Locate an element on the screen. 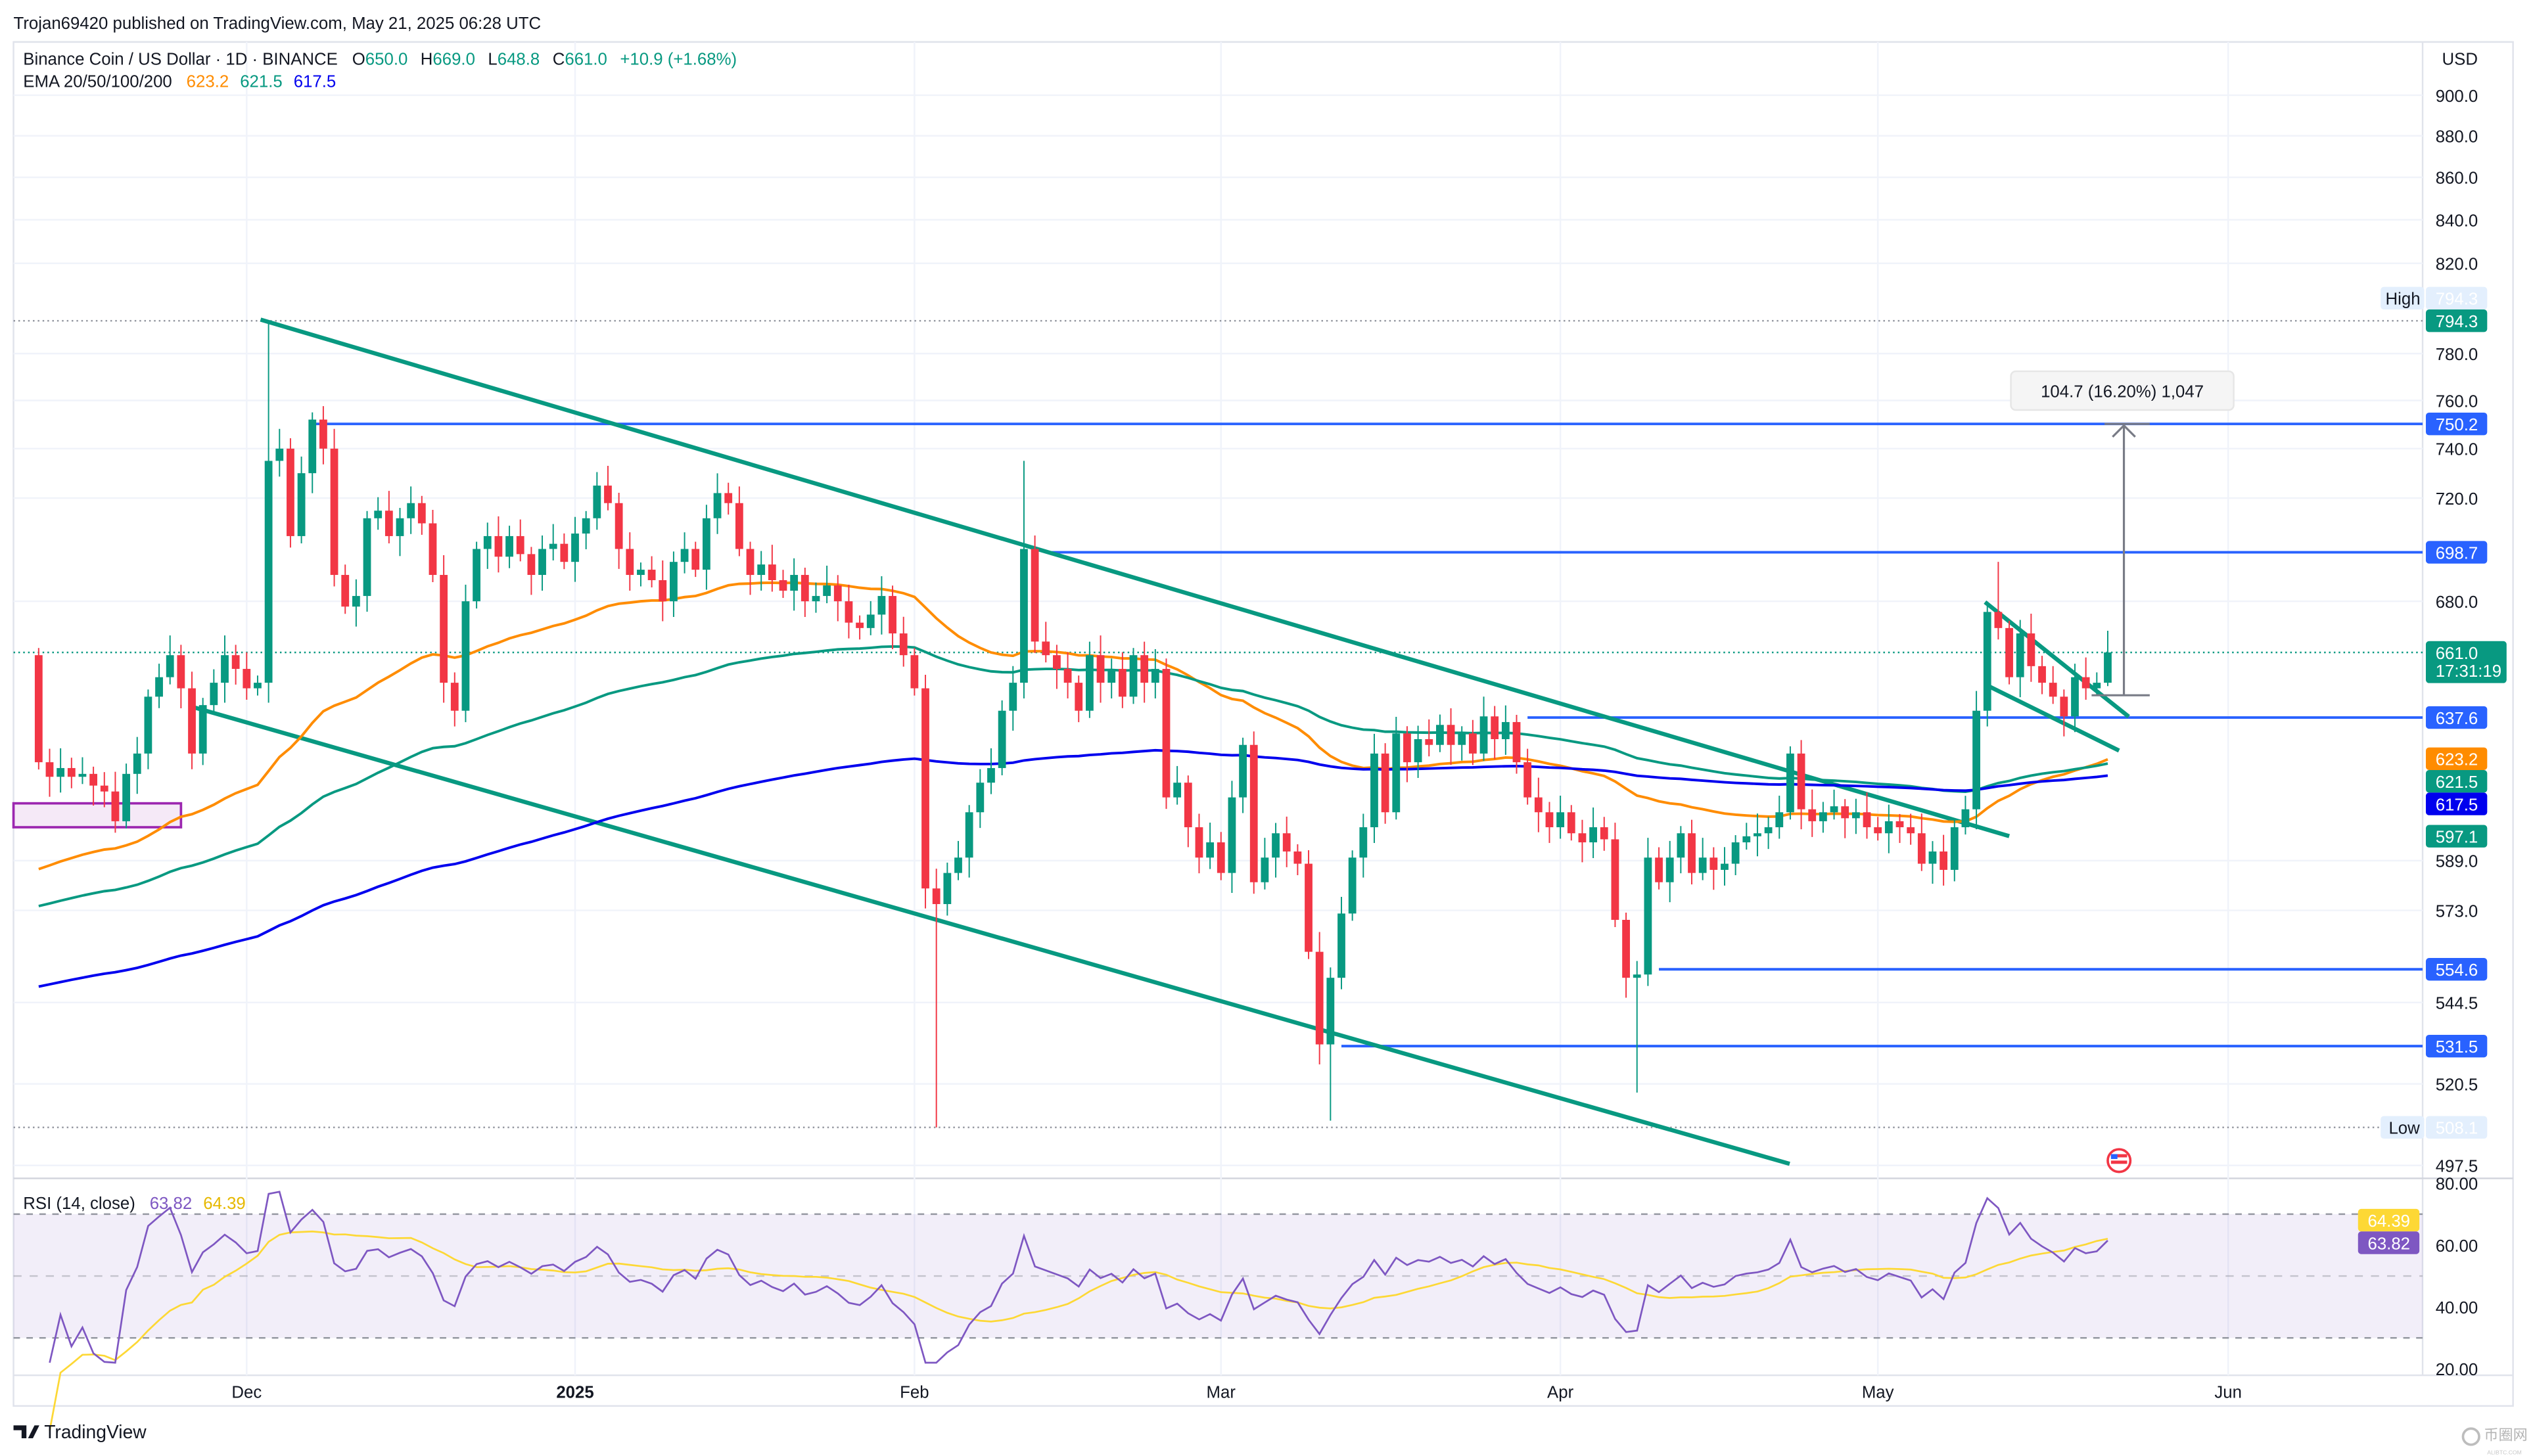  level-tag: 637.6 is located at coordinates (2457, 719).